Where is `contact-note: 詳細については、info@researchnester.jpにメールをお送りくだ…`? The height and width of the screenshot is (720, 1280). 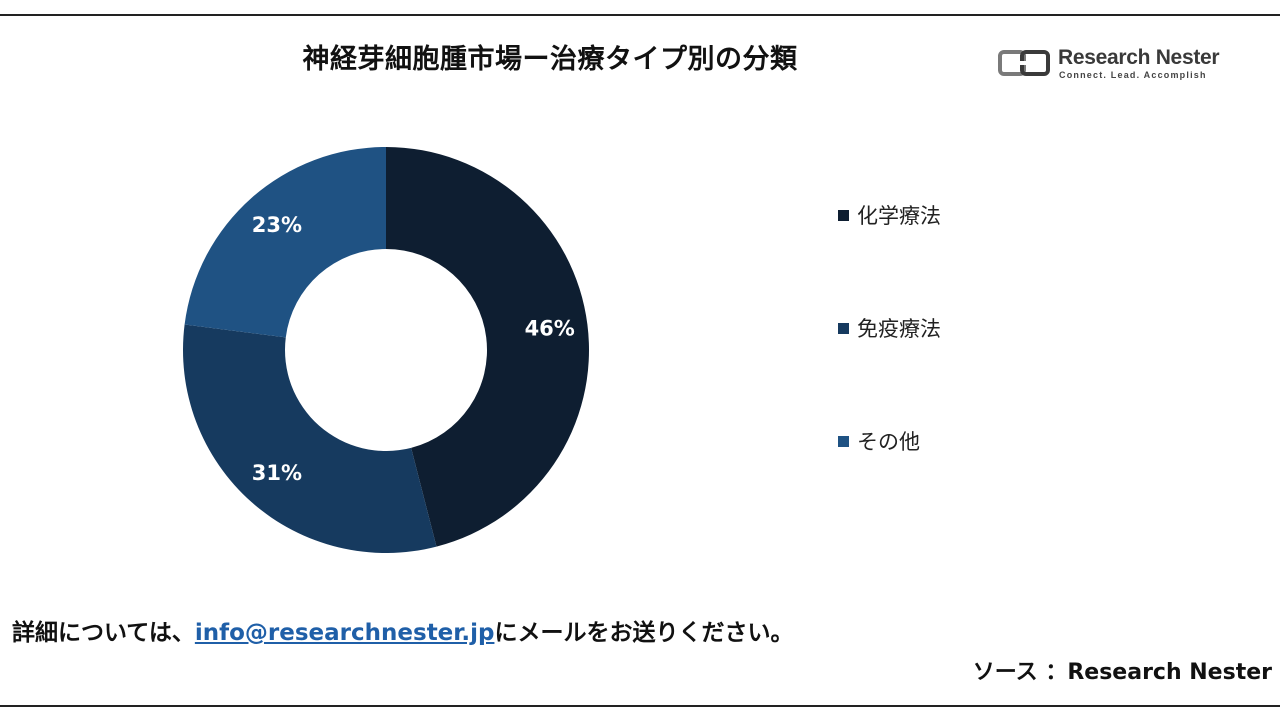 contact-note: 詳細については、info@researchnester.jpにメールをお送りくだ… is located at coordinates (402, 630).